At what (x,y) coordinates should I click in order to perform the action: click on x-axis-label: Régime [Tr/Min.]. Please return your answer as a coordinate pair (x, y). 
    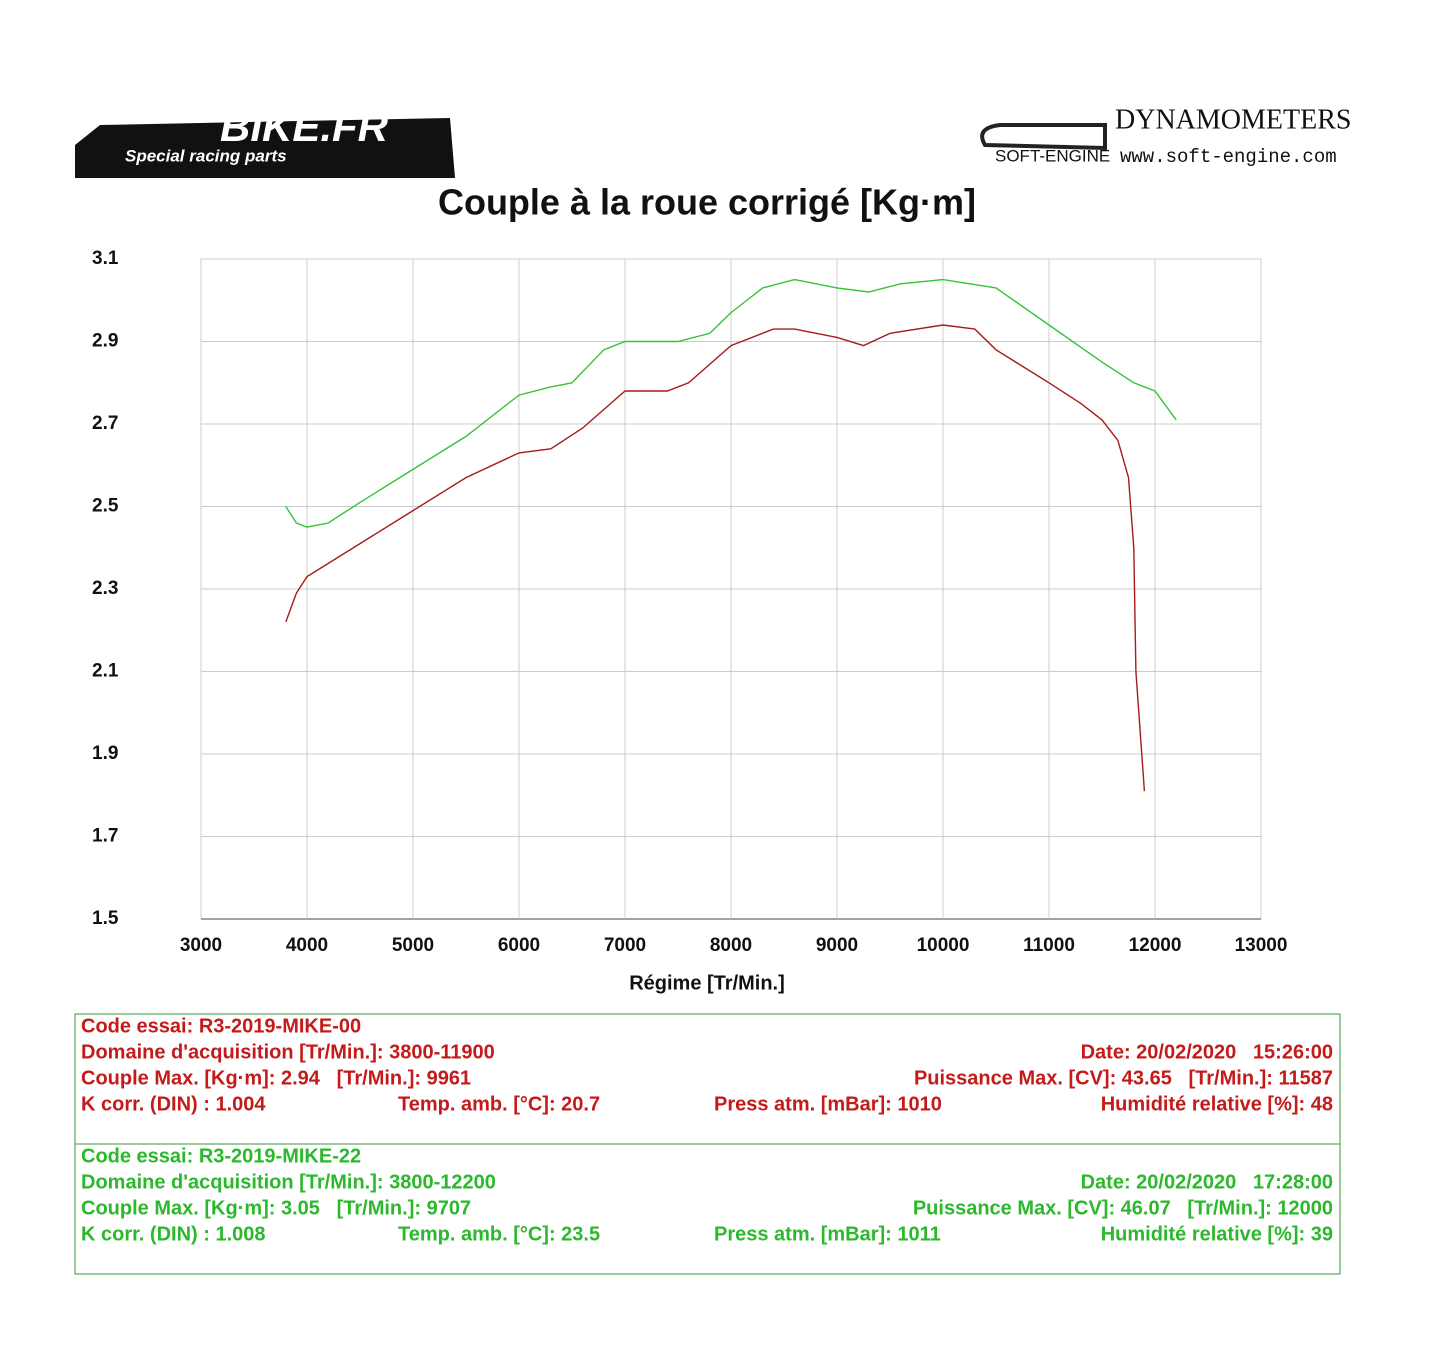
    Looking at the image, I should click on (707, 983).